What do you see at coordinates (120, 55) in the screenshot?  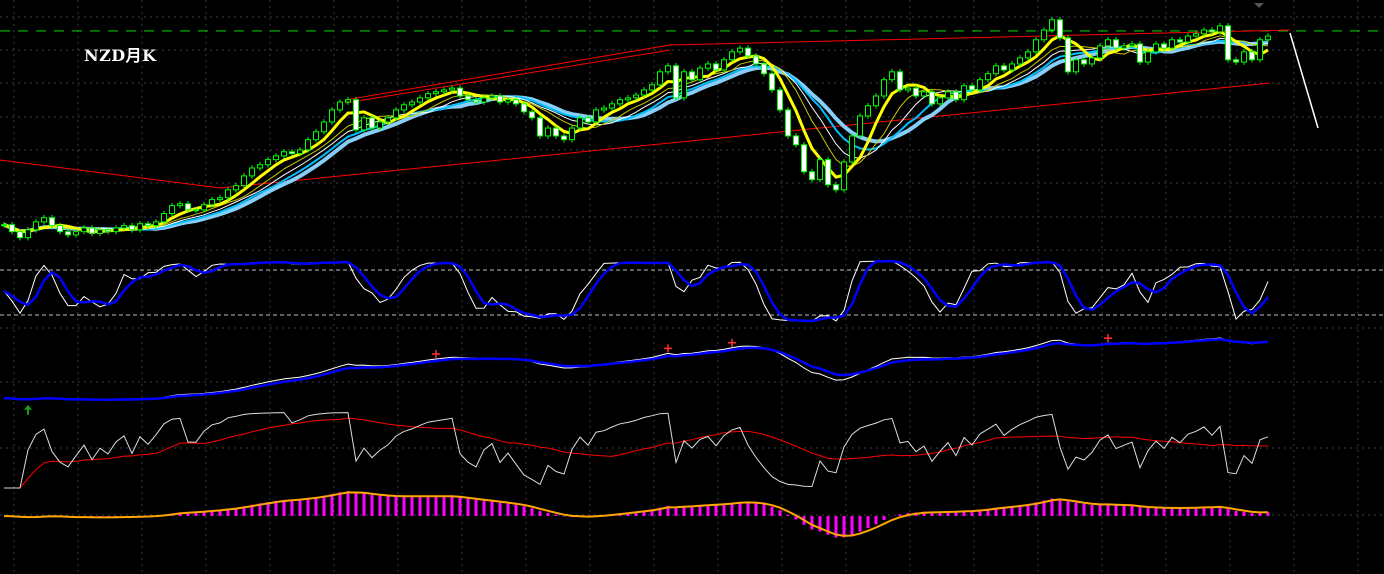 I see `chart-title: NZD月K` at bounding box center [120, 55].